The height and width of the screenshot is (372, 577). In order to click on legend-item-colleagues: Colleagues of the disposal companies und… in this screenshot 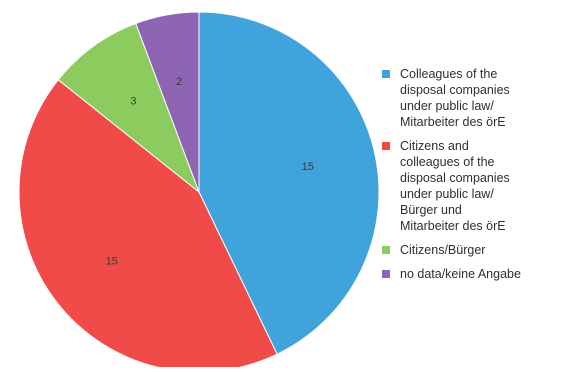, I will do `click(477, 98)`.